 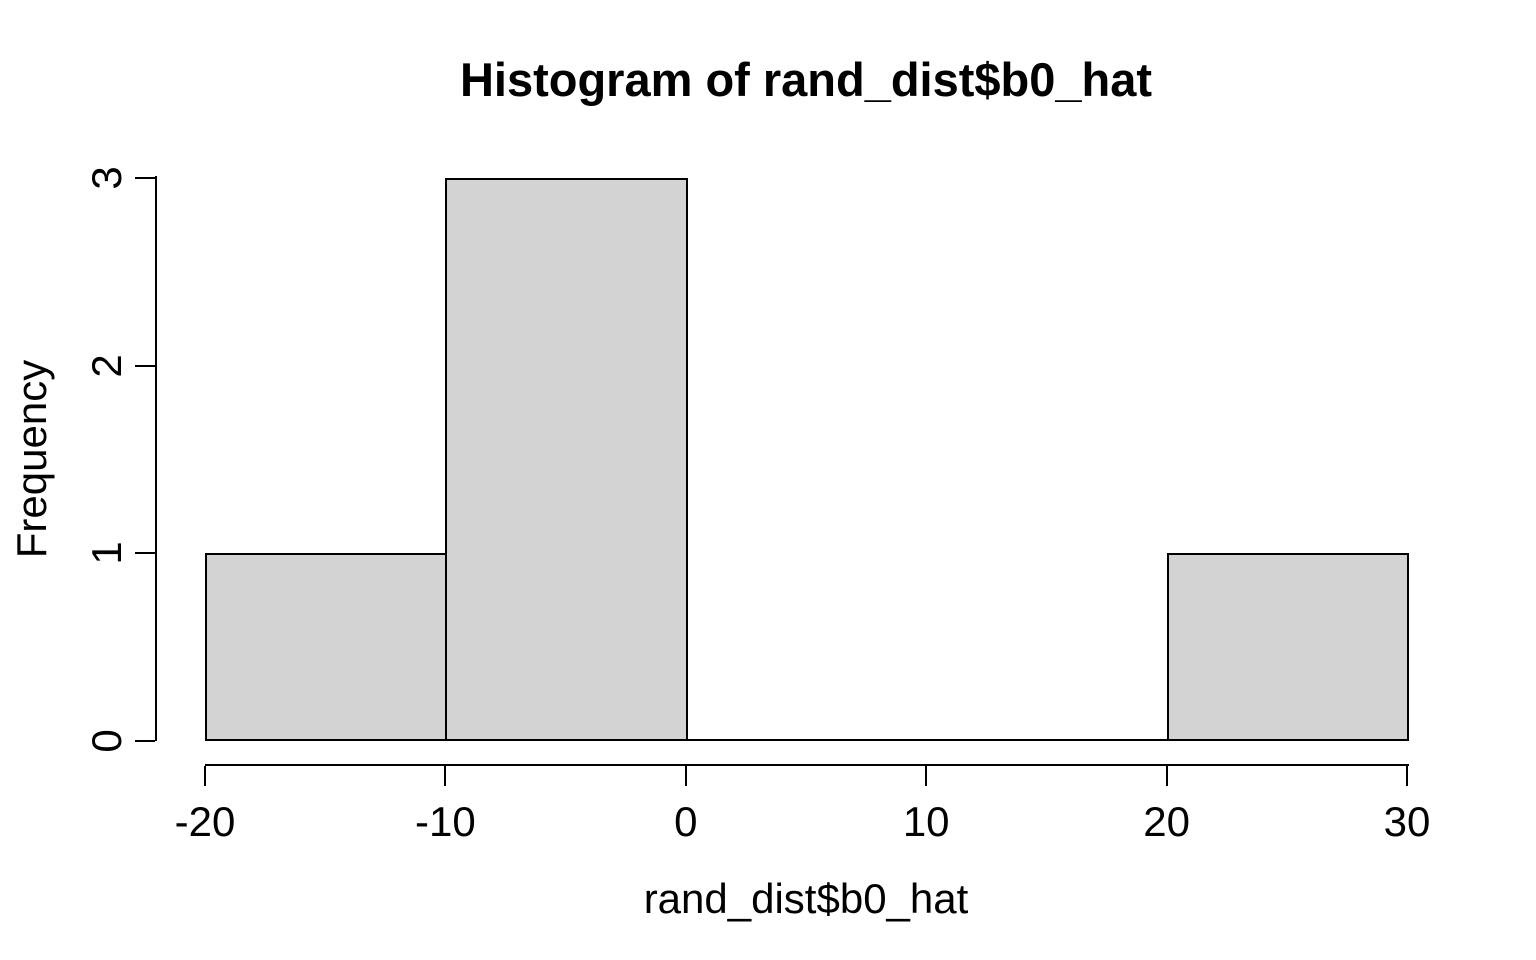 I want to click on x-tick-label: 0, so click(x=686, y=821).